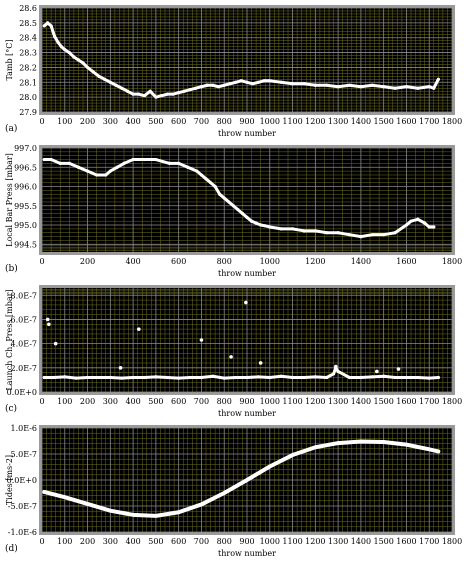 This screenshot has height=561, width=474. What do you see at coordinates (11, 269) in the screenshot?
I see `panel-label-b: (b)` at bounding box center [11, 269].